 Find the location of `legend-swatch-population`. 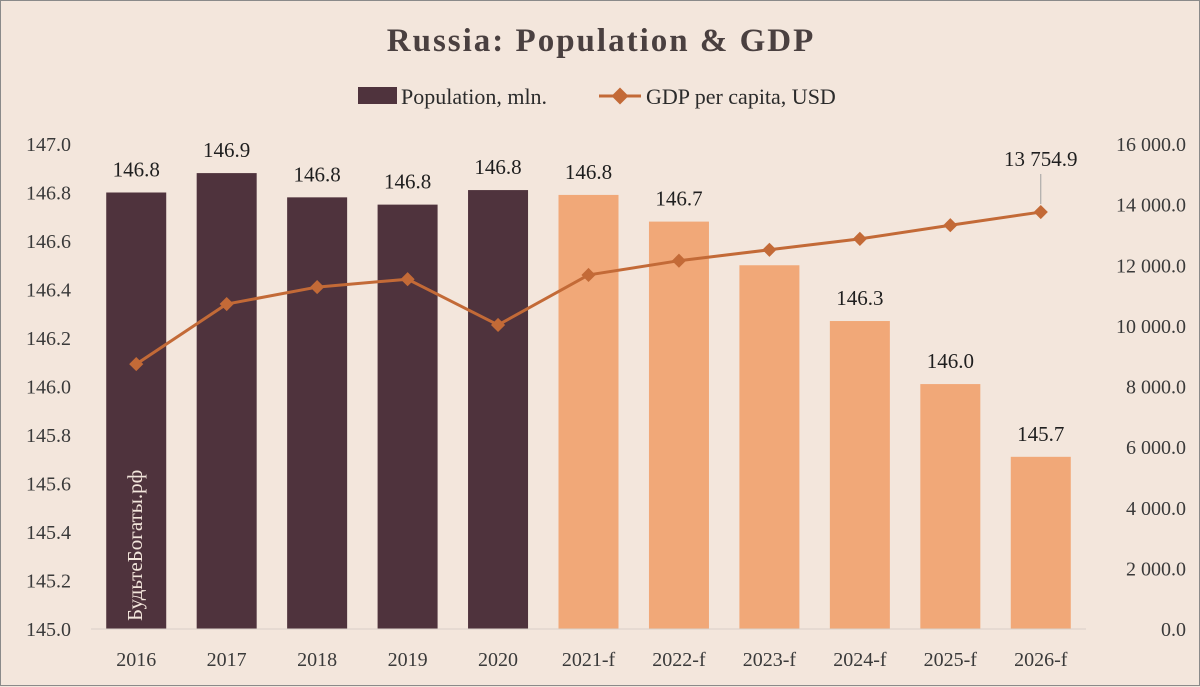

legend-swatch-population is located at coordinates (377, 95).